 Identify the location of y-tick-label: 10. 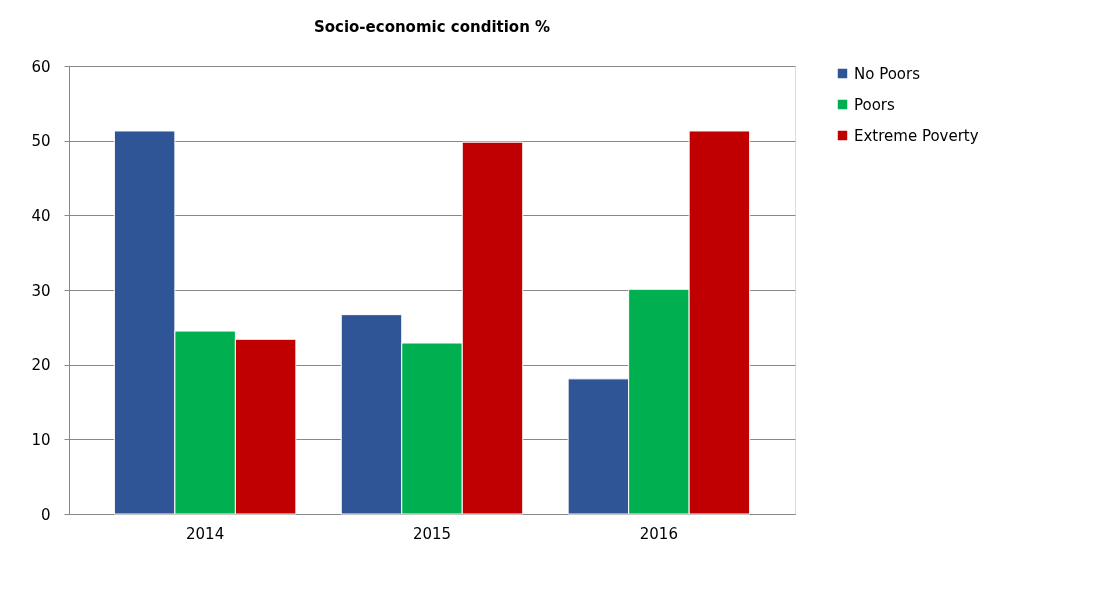
(41, 439).